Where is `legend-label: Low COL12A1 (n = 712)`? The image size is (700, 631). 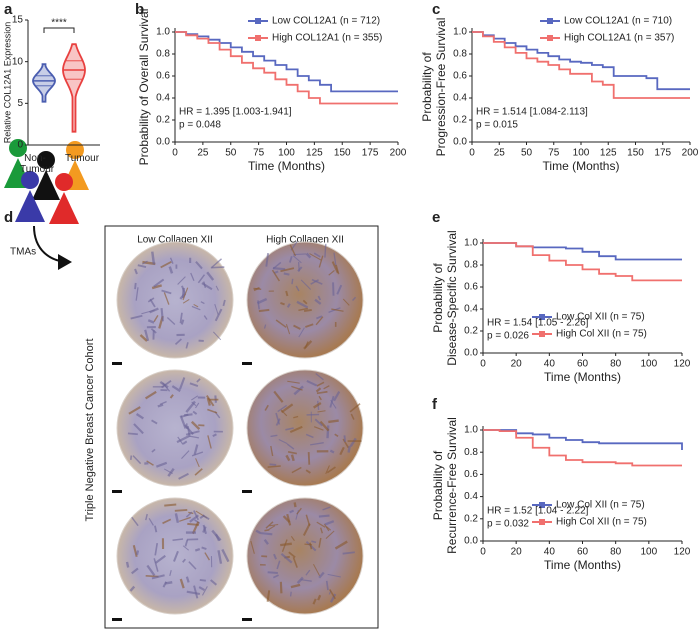
legend-label: Low COL12A1 (n = 712) is located at coordinates (326, 21).